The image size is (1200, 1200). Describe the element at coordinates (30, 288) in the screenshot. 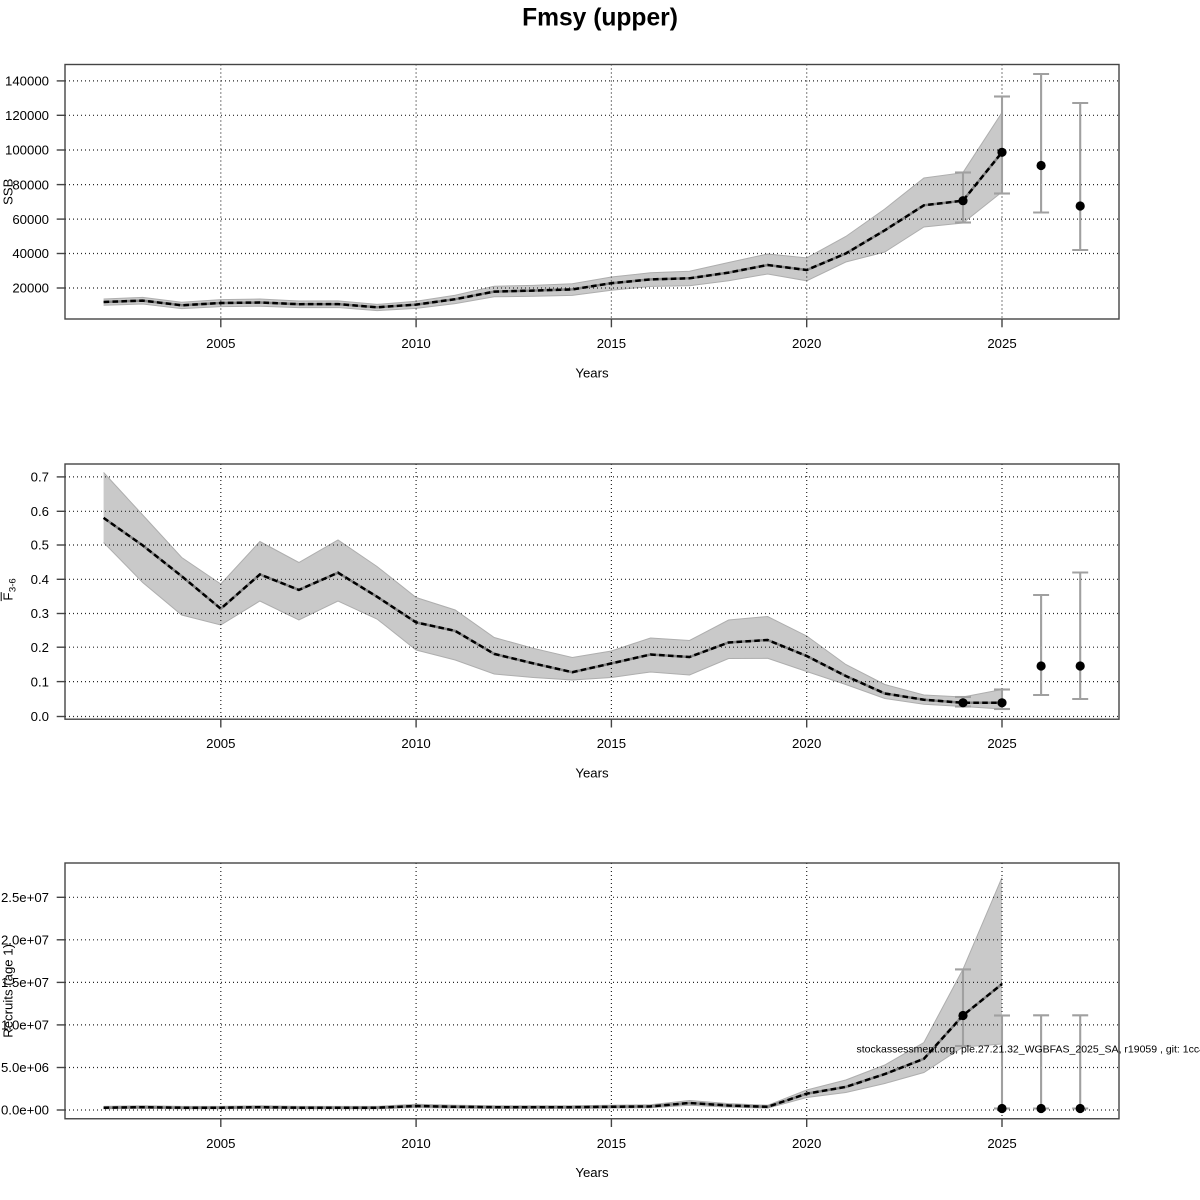

I see `svg-text: 20000` at that location.